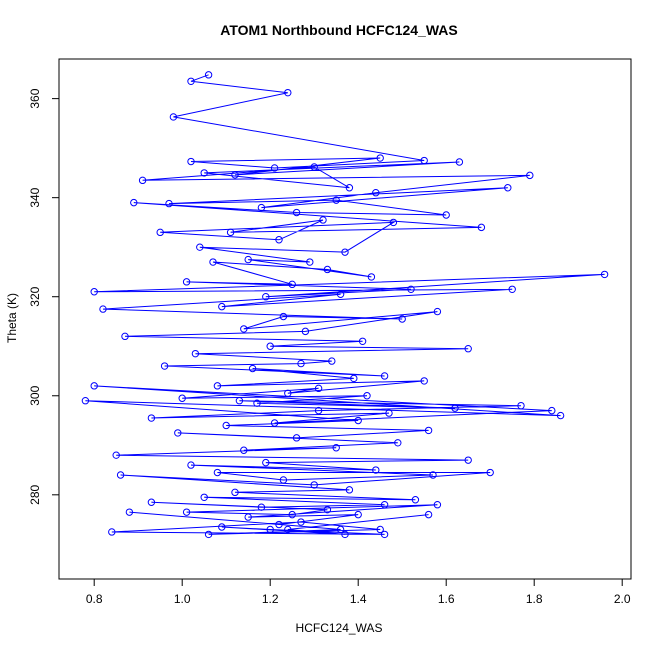 This screenshot has height=650, width=650. Describe the element at coordinates (35, 296) in the screenshot. I see `y-tick-label: 320` at that location.